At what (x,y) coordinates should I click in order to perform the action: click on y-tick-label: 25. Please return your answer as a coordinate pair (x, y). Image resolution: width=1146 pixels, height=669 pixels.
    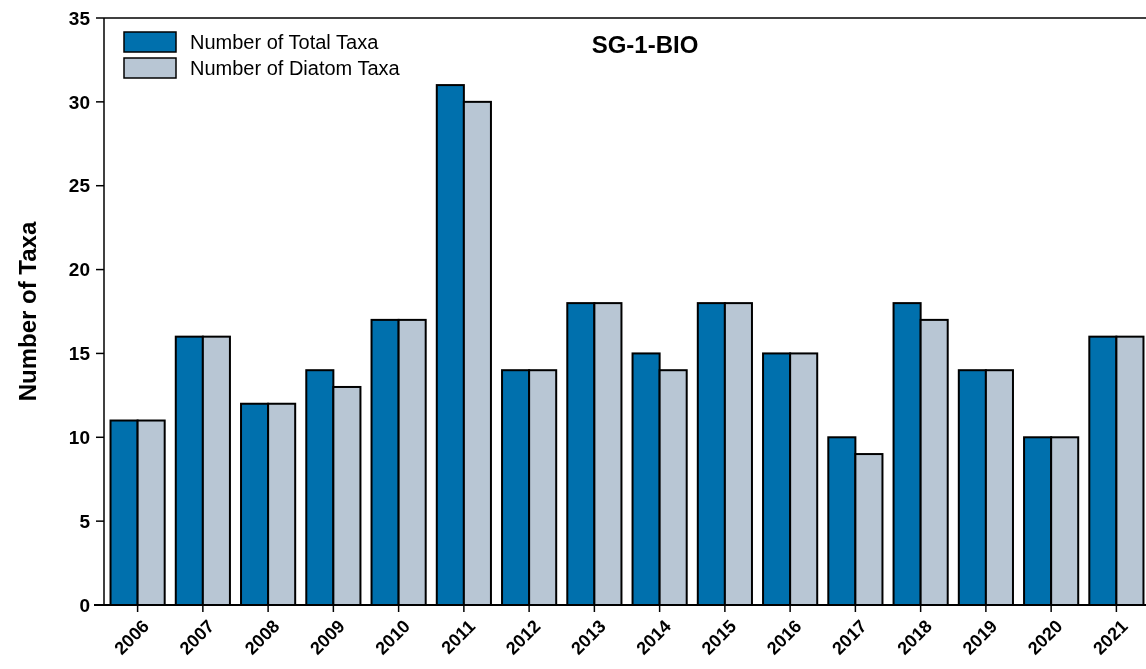
    Looking at the image, I should click on (79, 186).